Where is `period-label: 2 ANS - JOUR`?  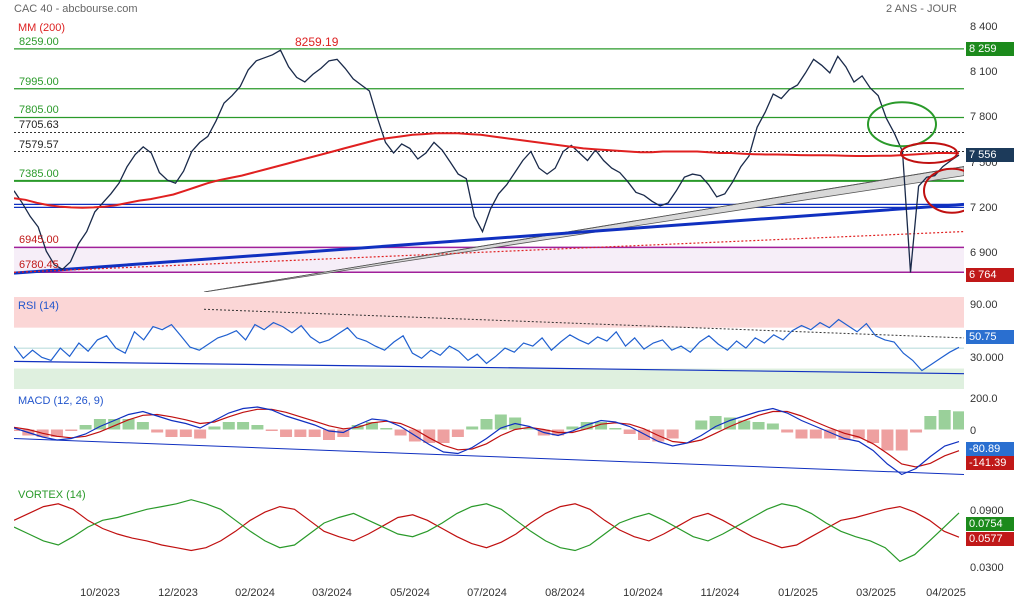 period-label: 2 ANS - JOUR is located at coordinates (921, 9).